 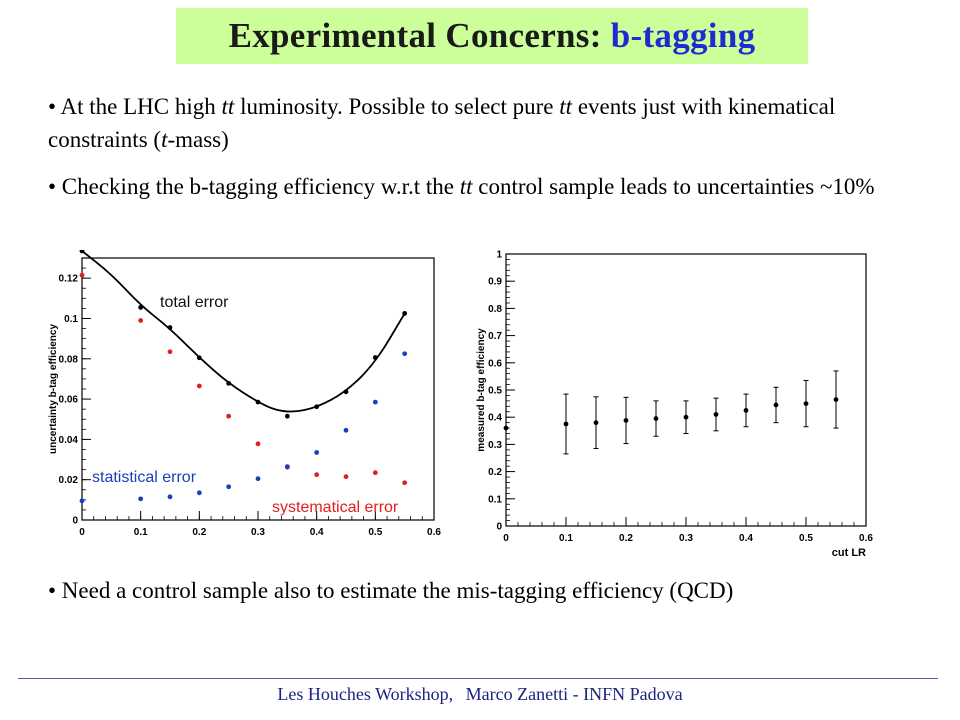 What do you see at coordinates (495, 336) in the screenshot?
I see `y-tick-label: 0.7` at bounding box center [495, 336].